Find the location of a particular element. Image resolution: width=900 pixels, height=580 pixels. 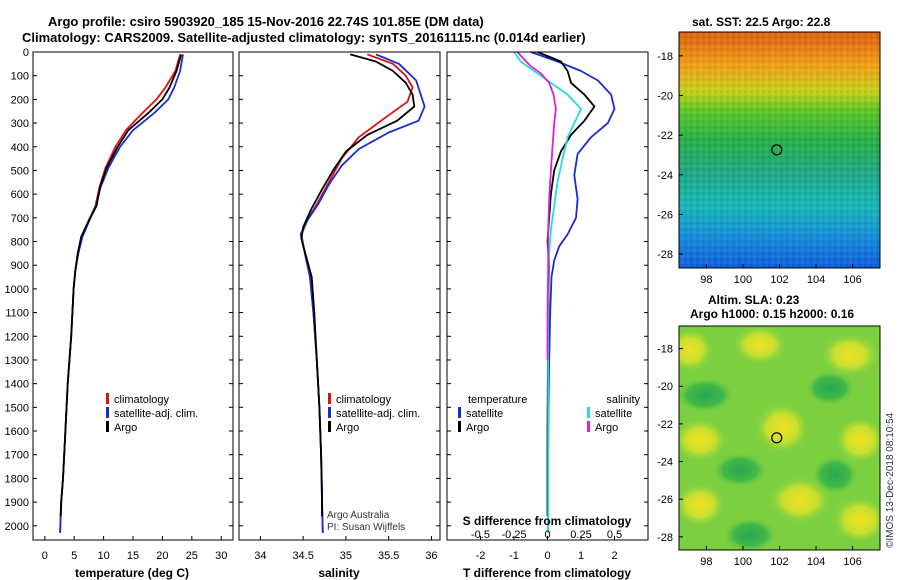

sla-map-subtitle: Argo h1000: 0.15 h2000: 0.16 is located at coordinates (772, 314).